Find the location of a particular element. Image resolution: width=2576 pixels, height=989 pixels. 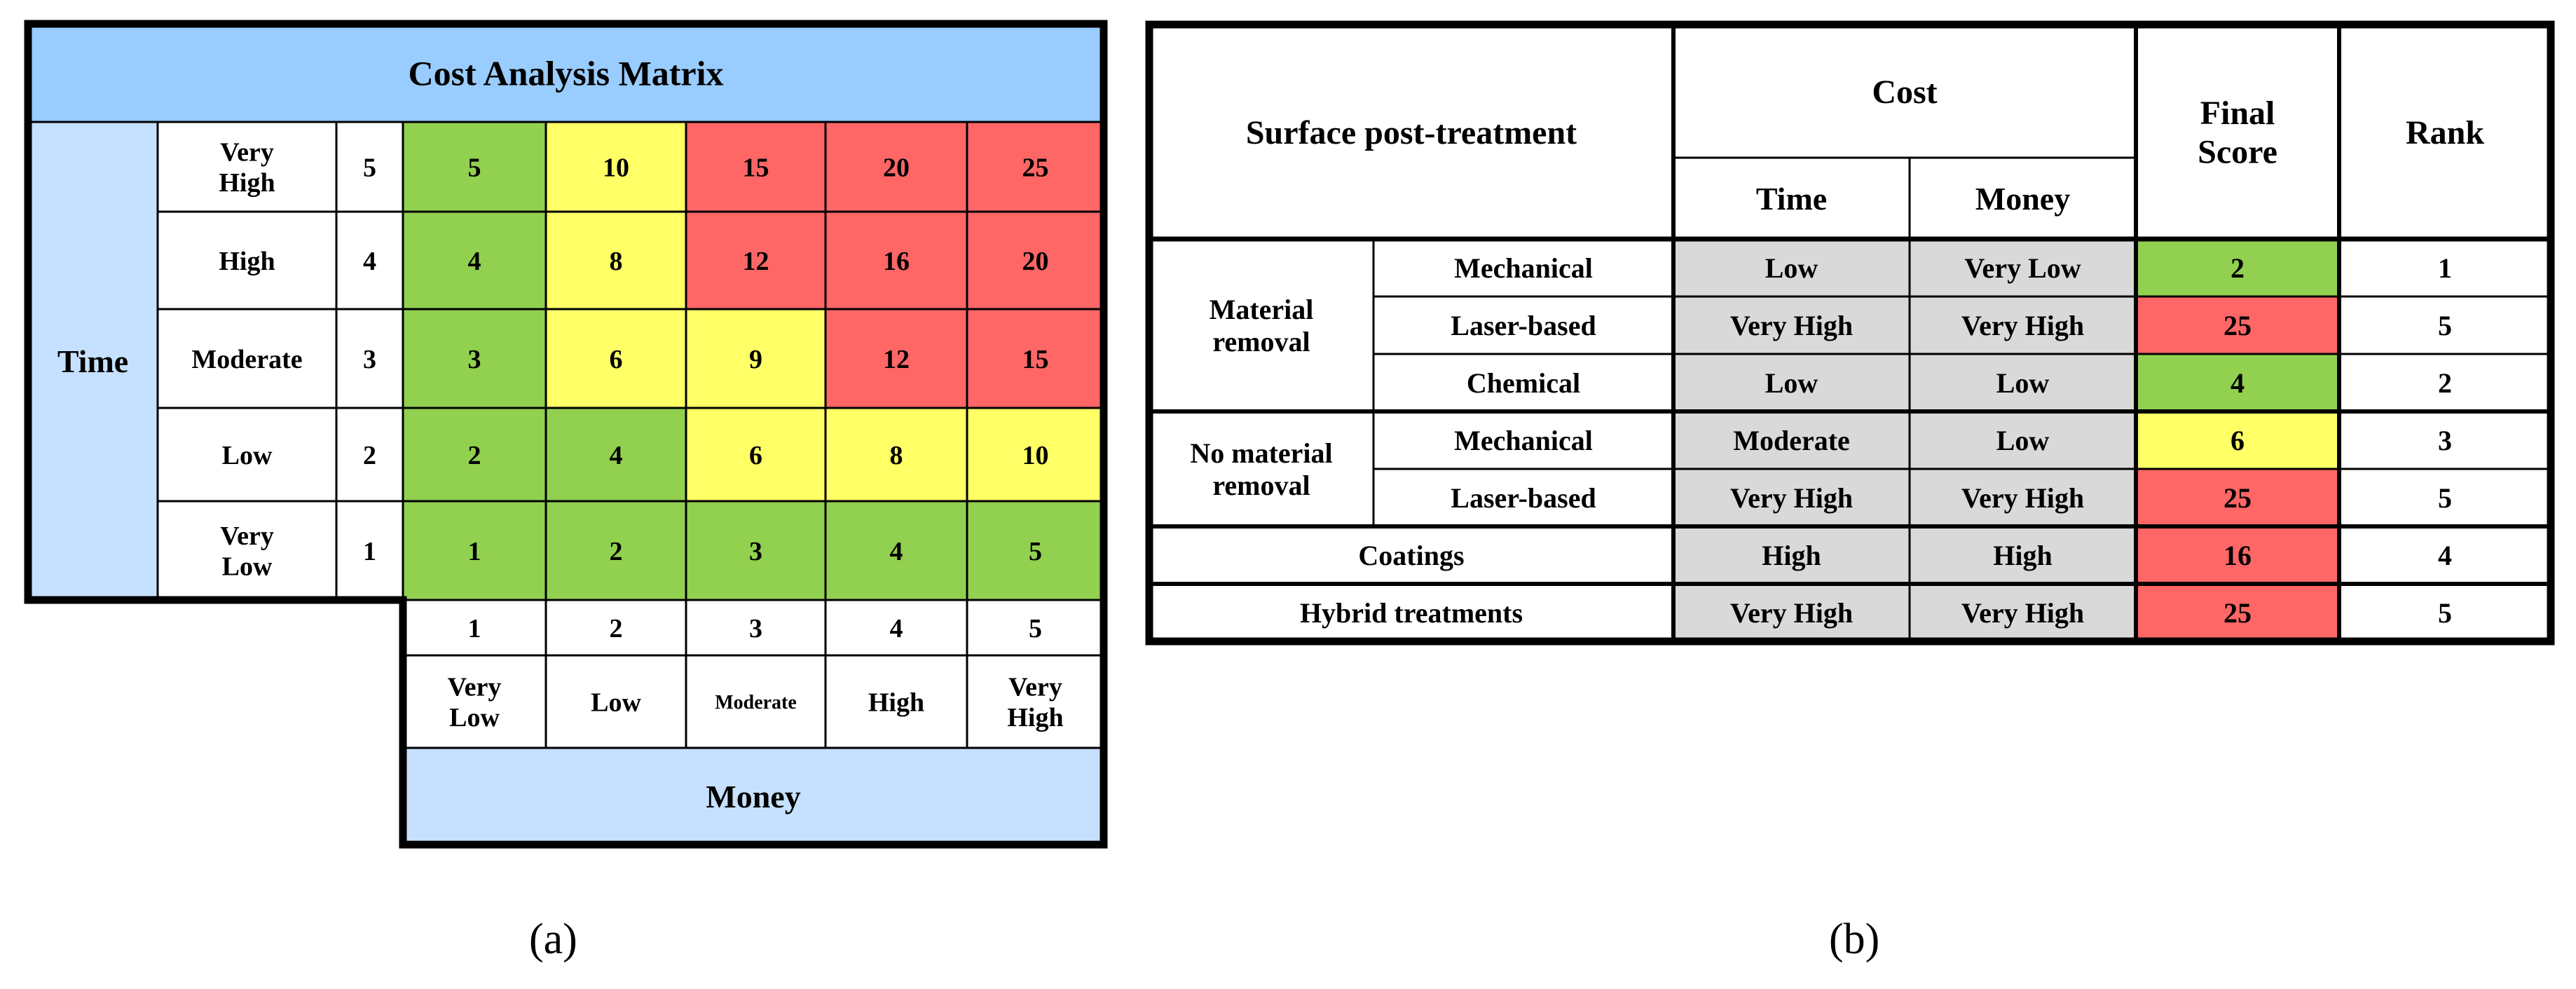

time-axis-label: Time is located at coordinates (93, 361).